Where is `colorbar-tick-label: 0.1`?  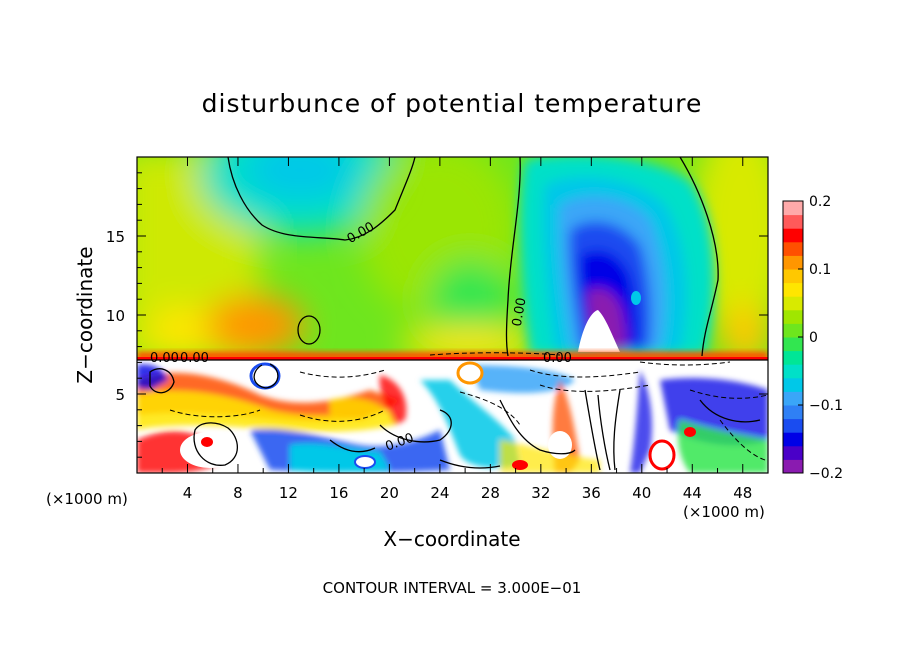 colorbar-tick-label: 0.1 is located at coordinates (820, 270).